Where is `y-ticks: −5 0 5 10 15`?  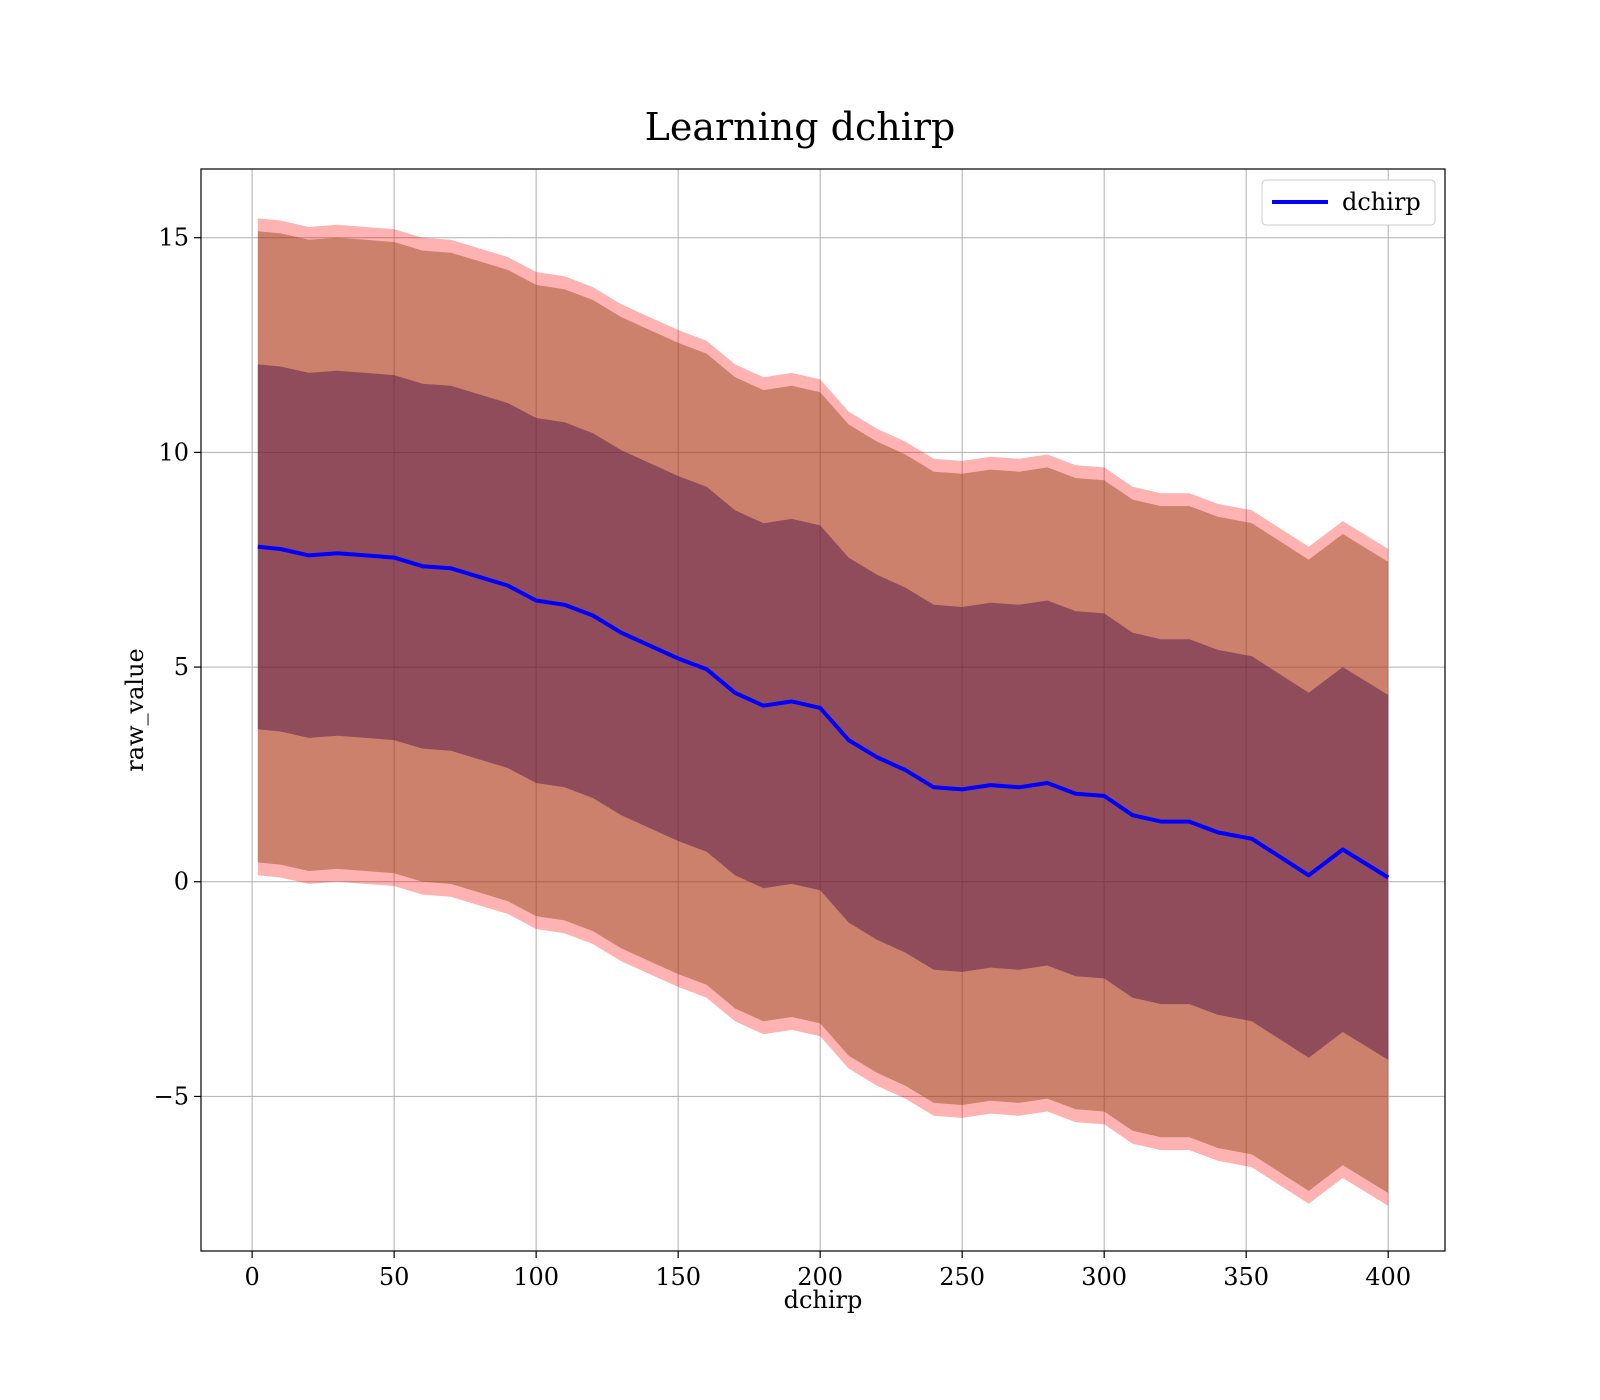
y-ticks: −5 0 5 10 15 is located at coordinates (177, 667).